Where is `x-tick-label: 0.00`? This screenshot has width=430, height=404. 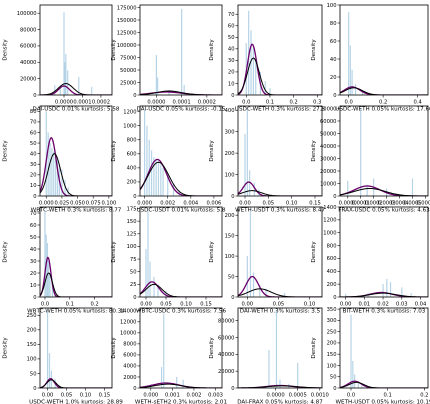
x-tick-label: 0.00 is located at coordinates (146, 305).